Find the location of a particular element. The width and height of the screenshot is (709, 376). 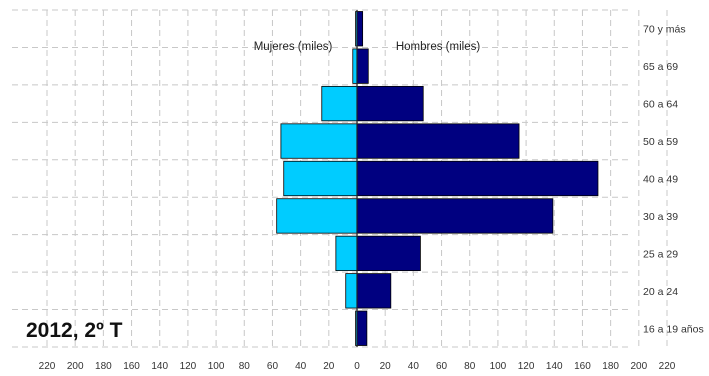

category-label: 60 a 64 is located at coordinates (660, 105).